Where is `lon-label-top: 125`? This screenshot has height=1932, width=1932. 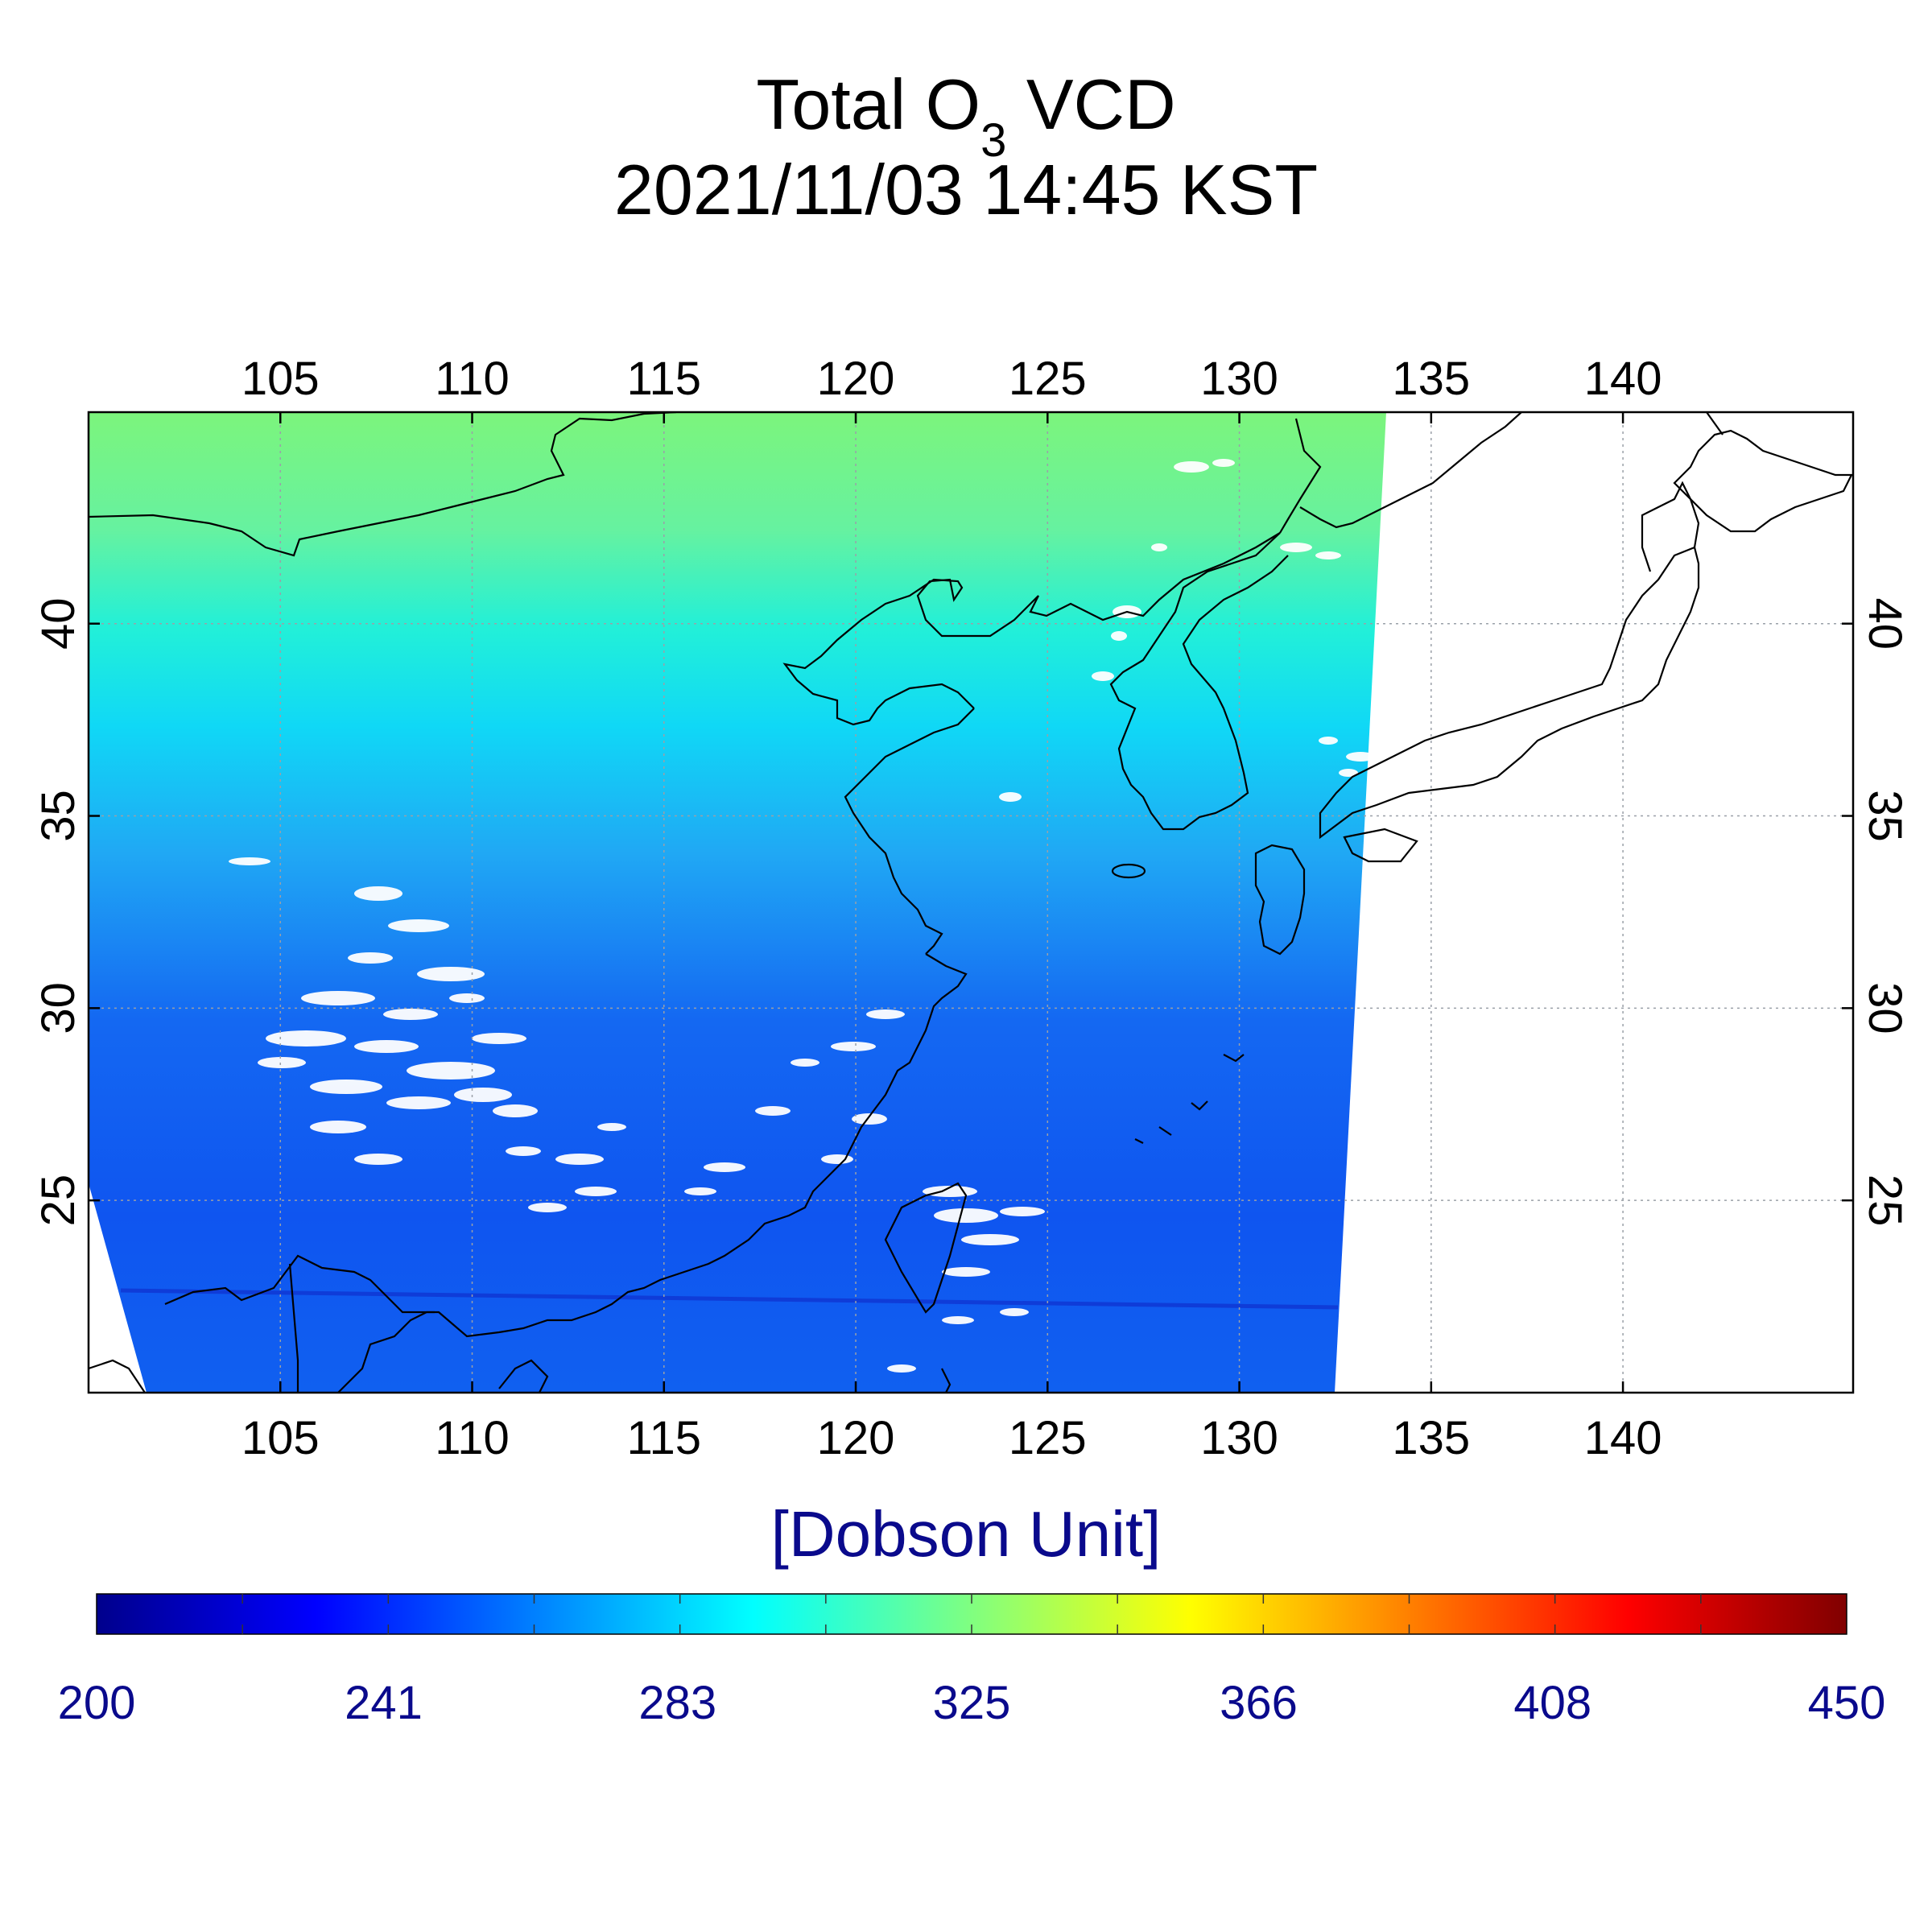 lon-label-top: 125 is located at coordinates (1048, 379).